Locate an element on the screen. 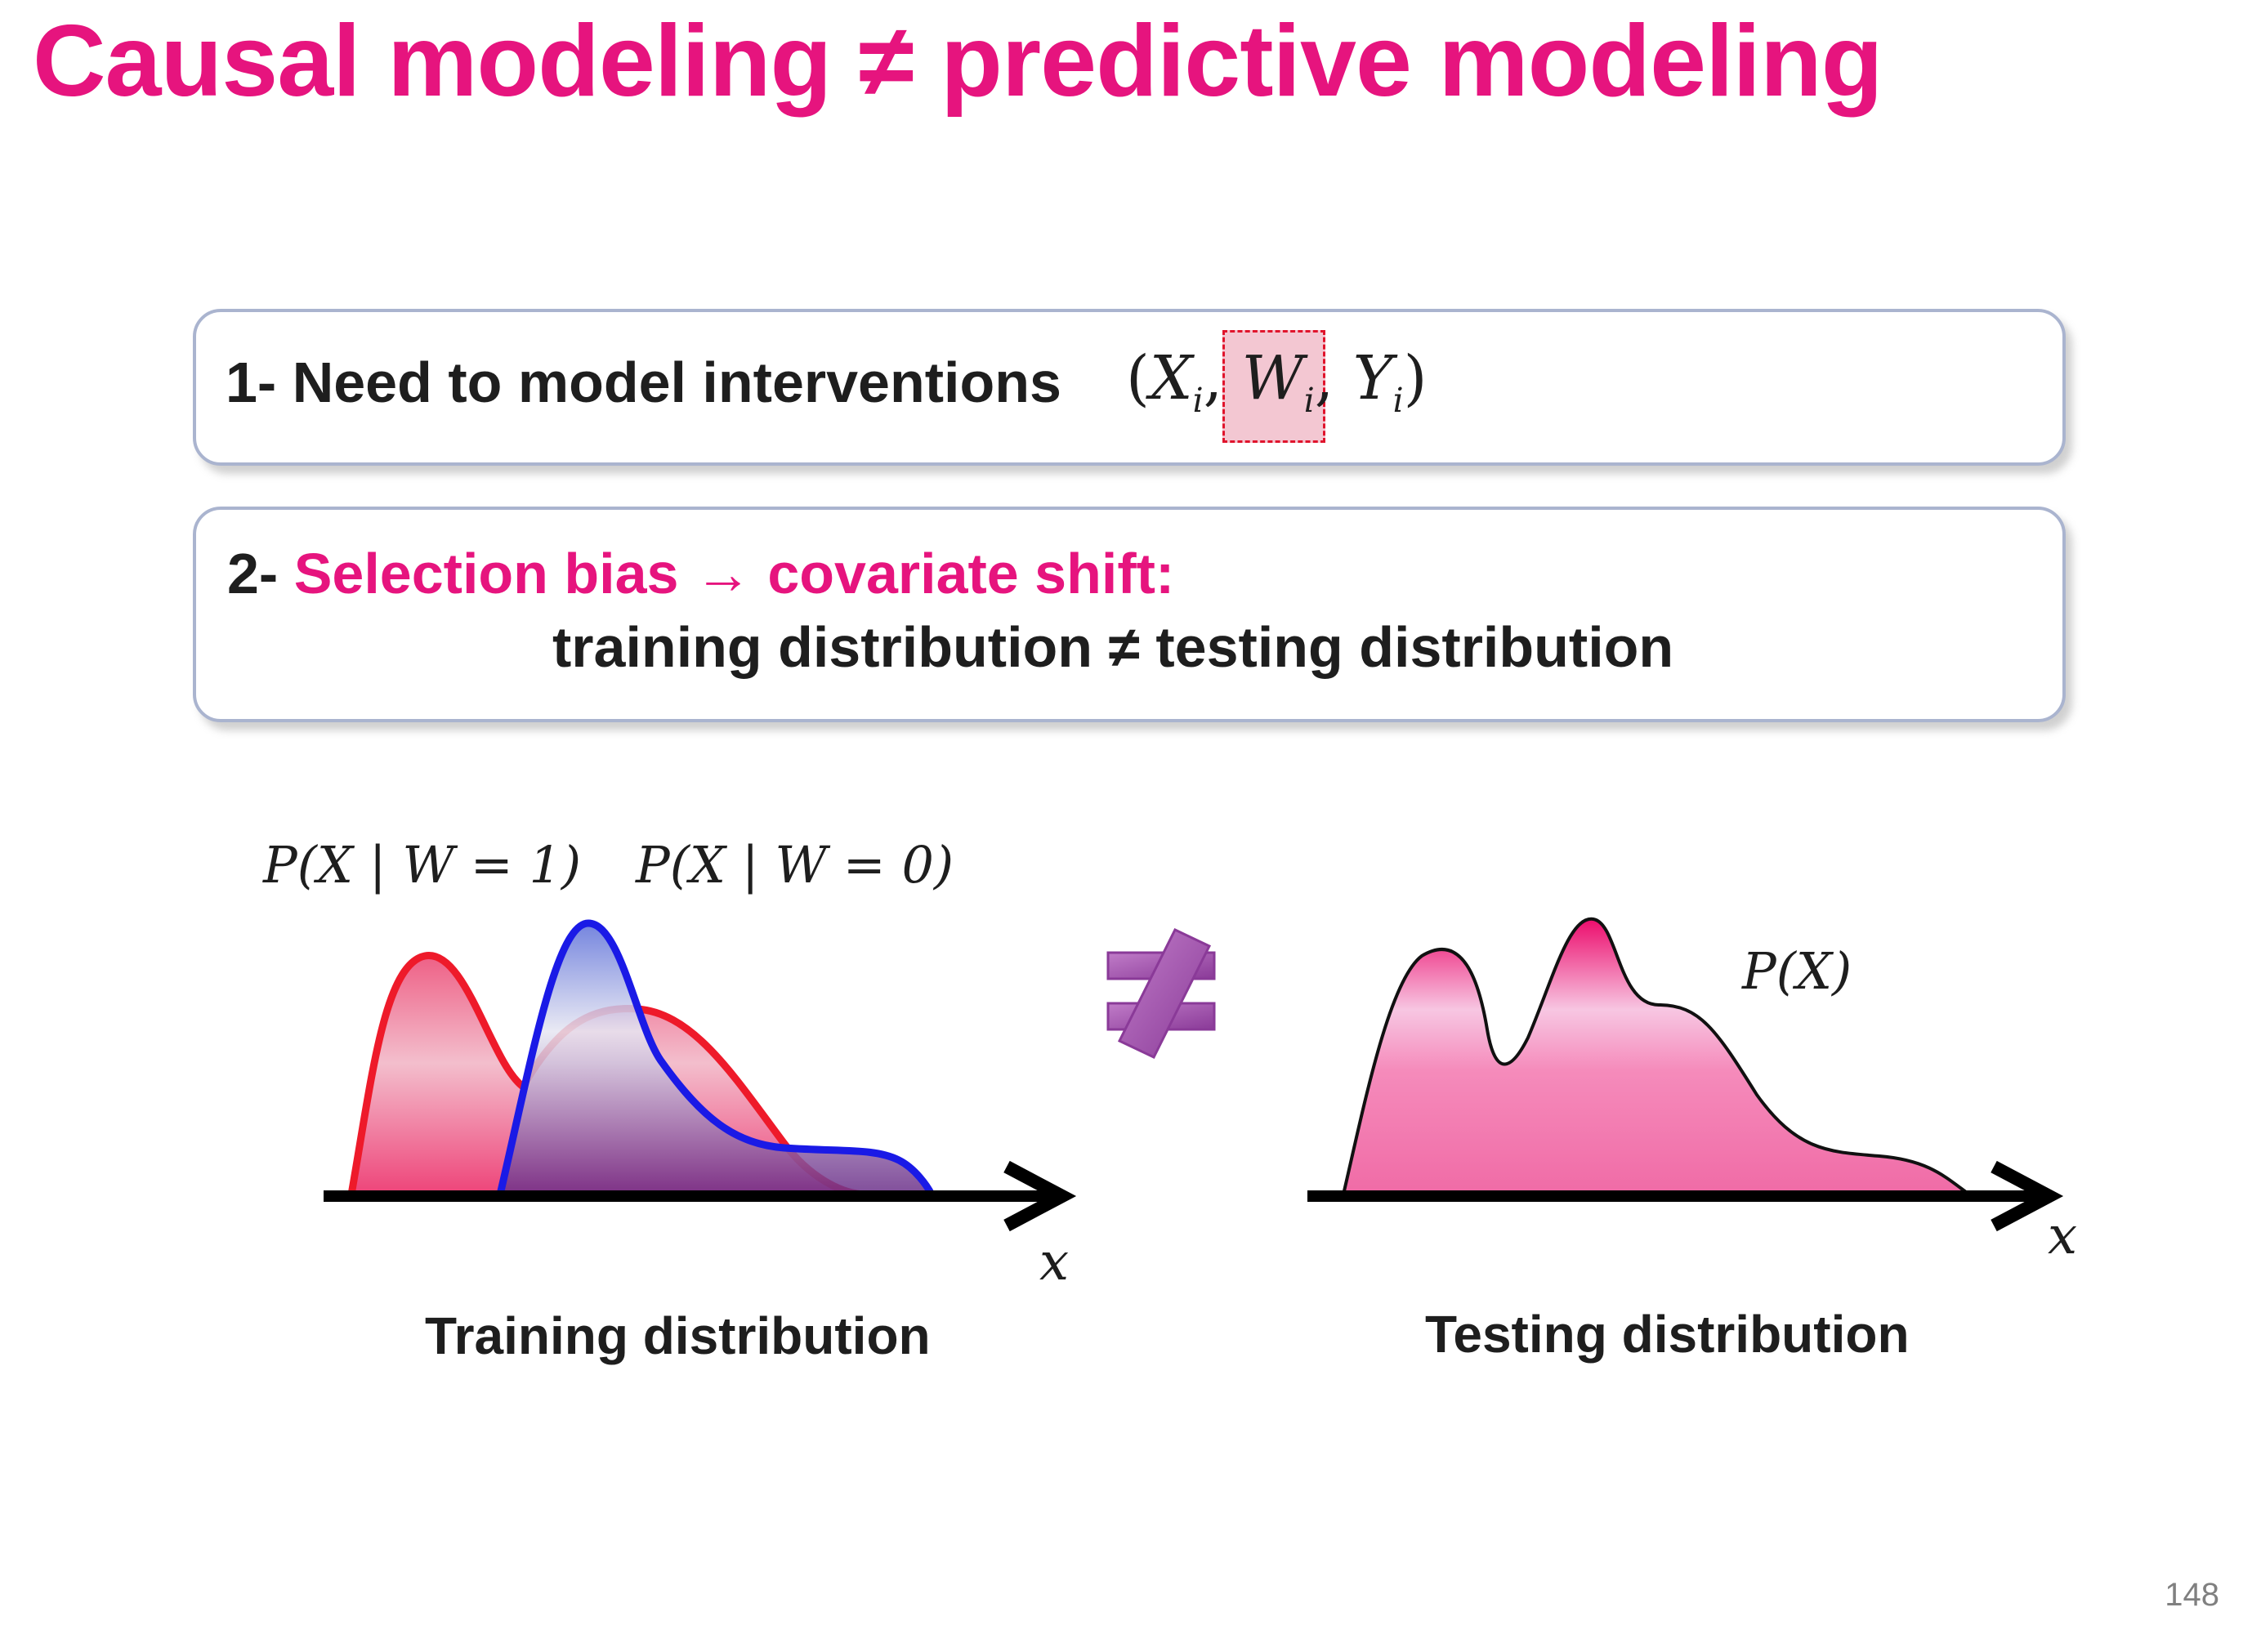 The image size is (2252, 1652). control-density-curve is located at coordinates (716, 1058).